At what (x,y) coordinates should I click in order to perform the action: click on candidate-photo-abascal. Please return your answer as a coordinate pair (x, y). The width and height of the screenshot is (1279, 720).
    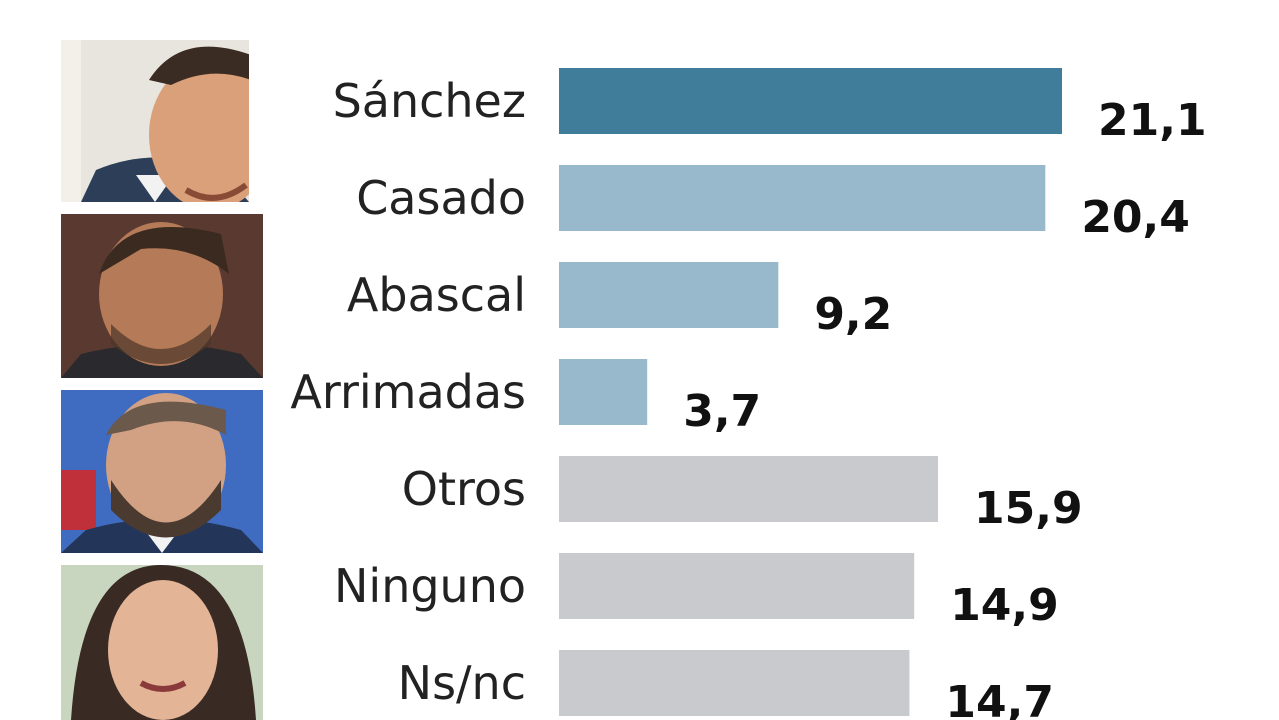
    Looking at the image, I should click on (162, 471).